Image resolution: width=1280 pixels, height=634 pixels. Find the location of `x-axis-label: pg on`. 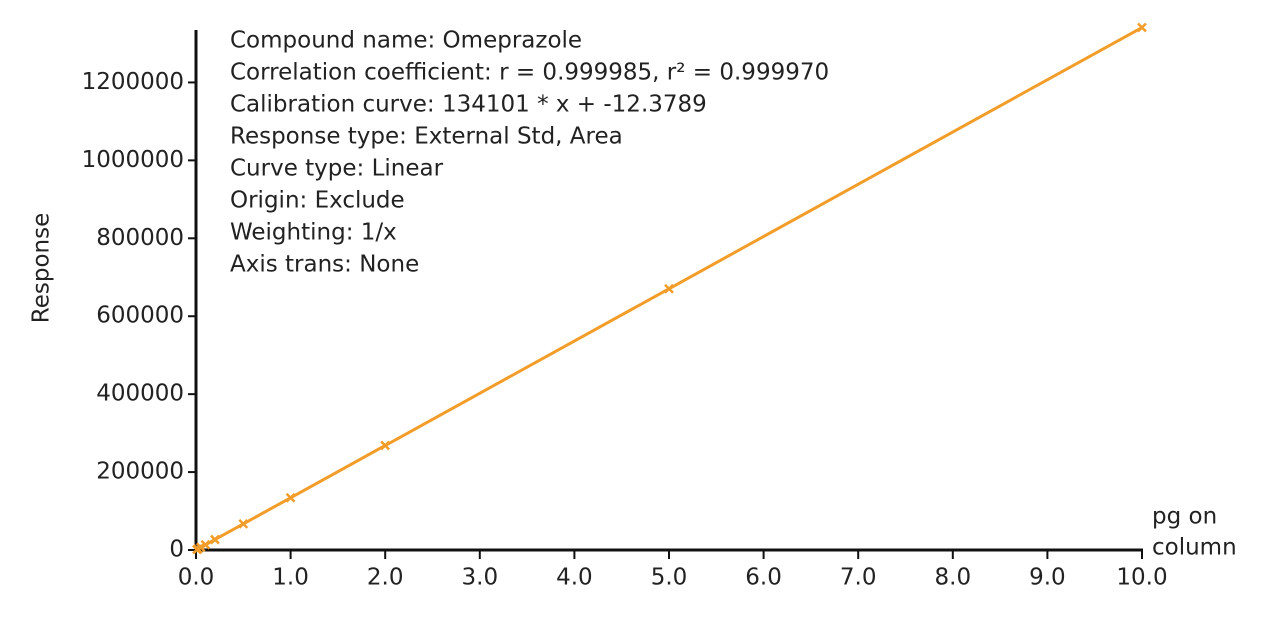

x-axis-label: pg on is located at coordinates (1184, 517).